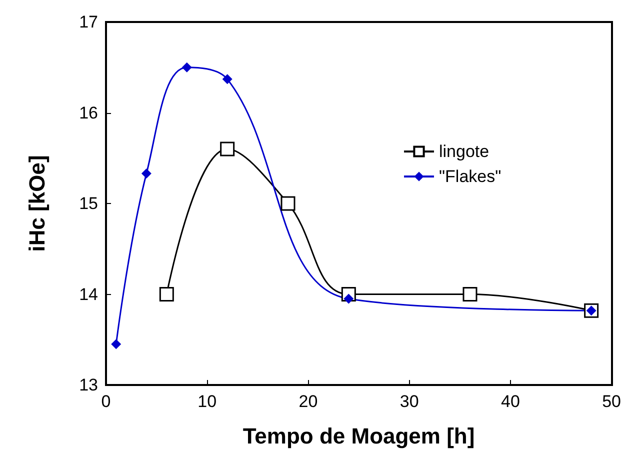  Describe the element at coordinates (88, 22) in the screenshot. I see `y-tick-label: 17` at that location.